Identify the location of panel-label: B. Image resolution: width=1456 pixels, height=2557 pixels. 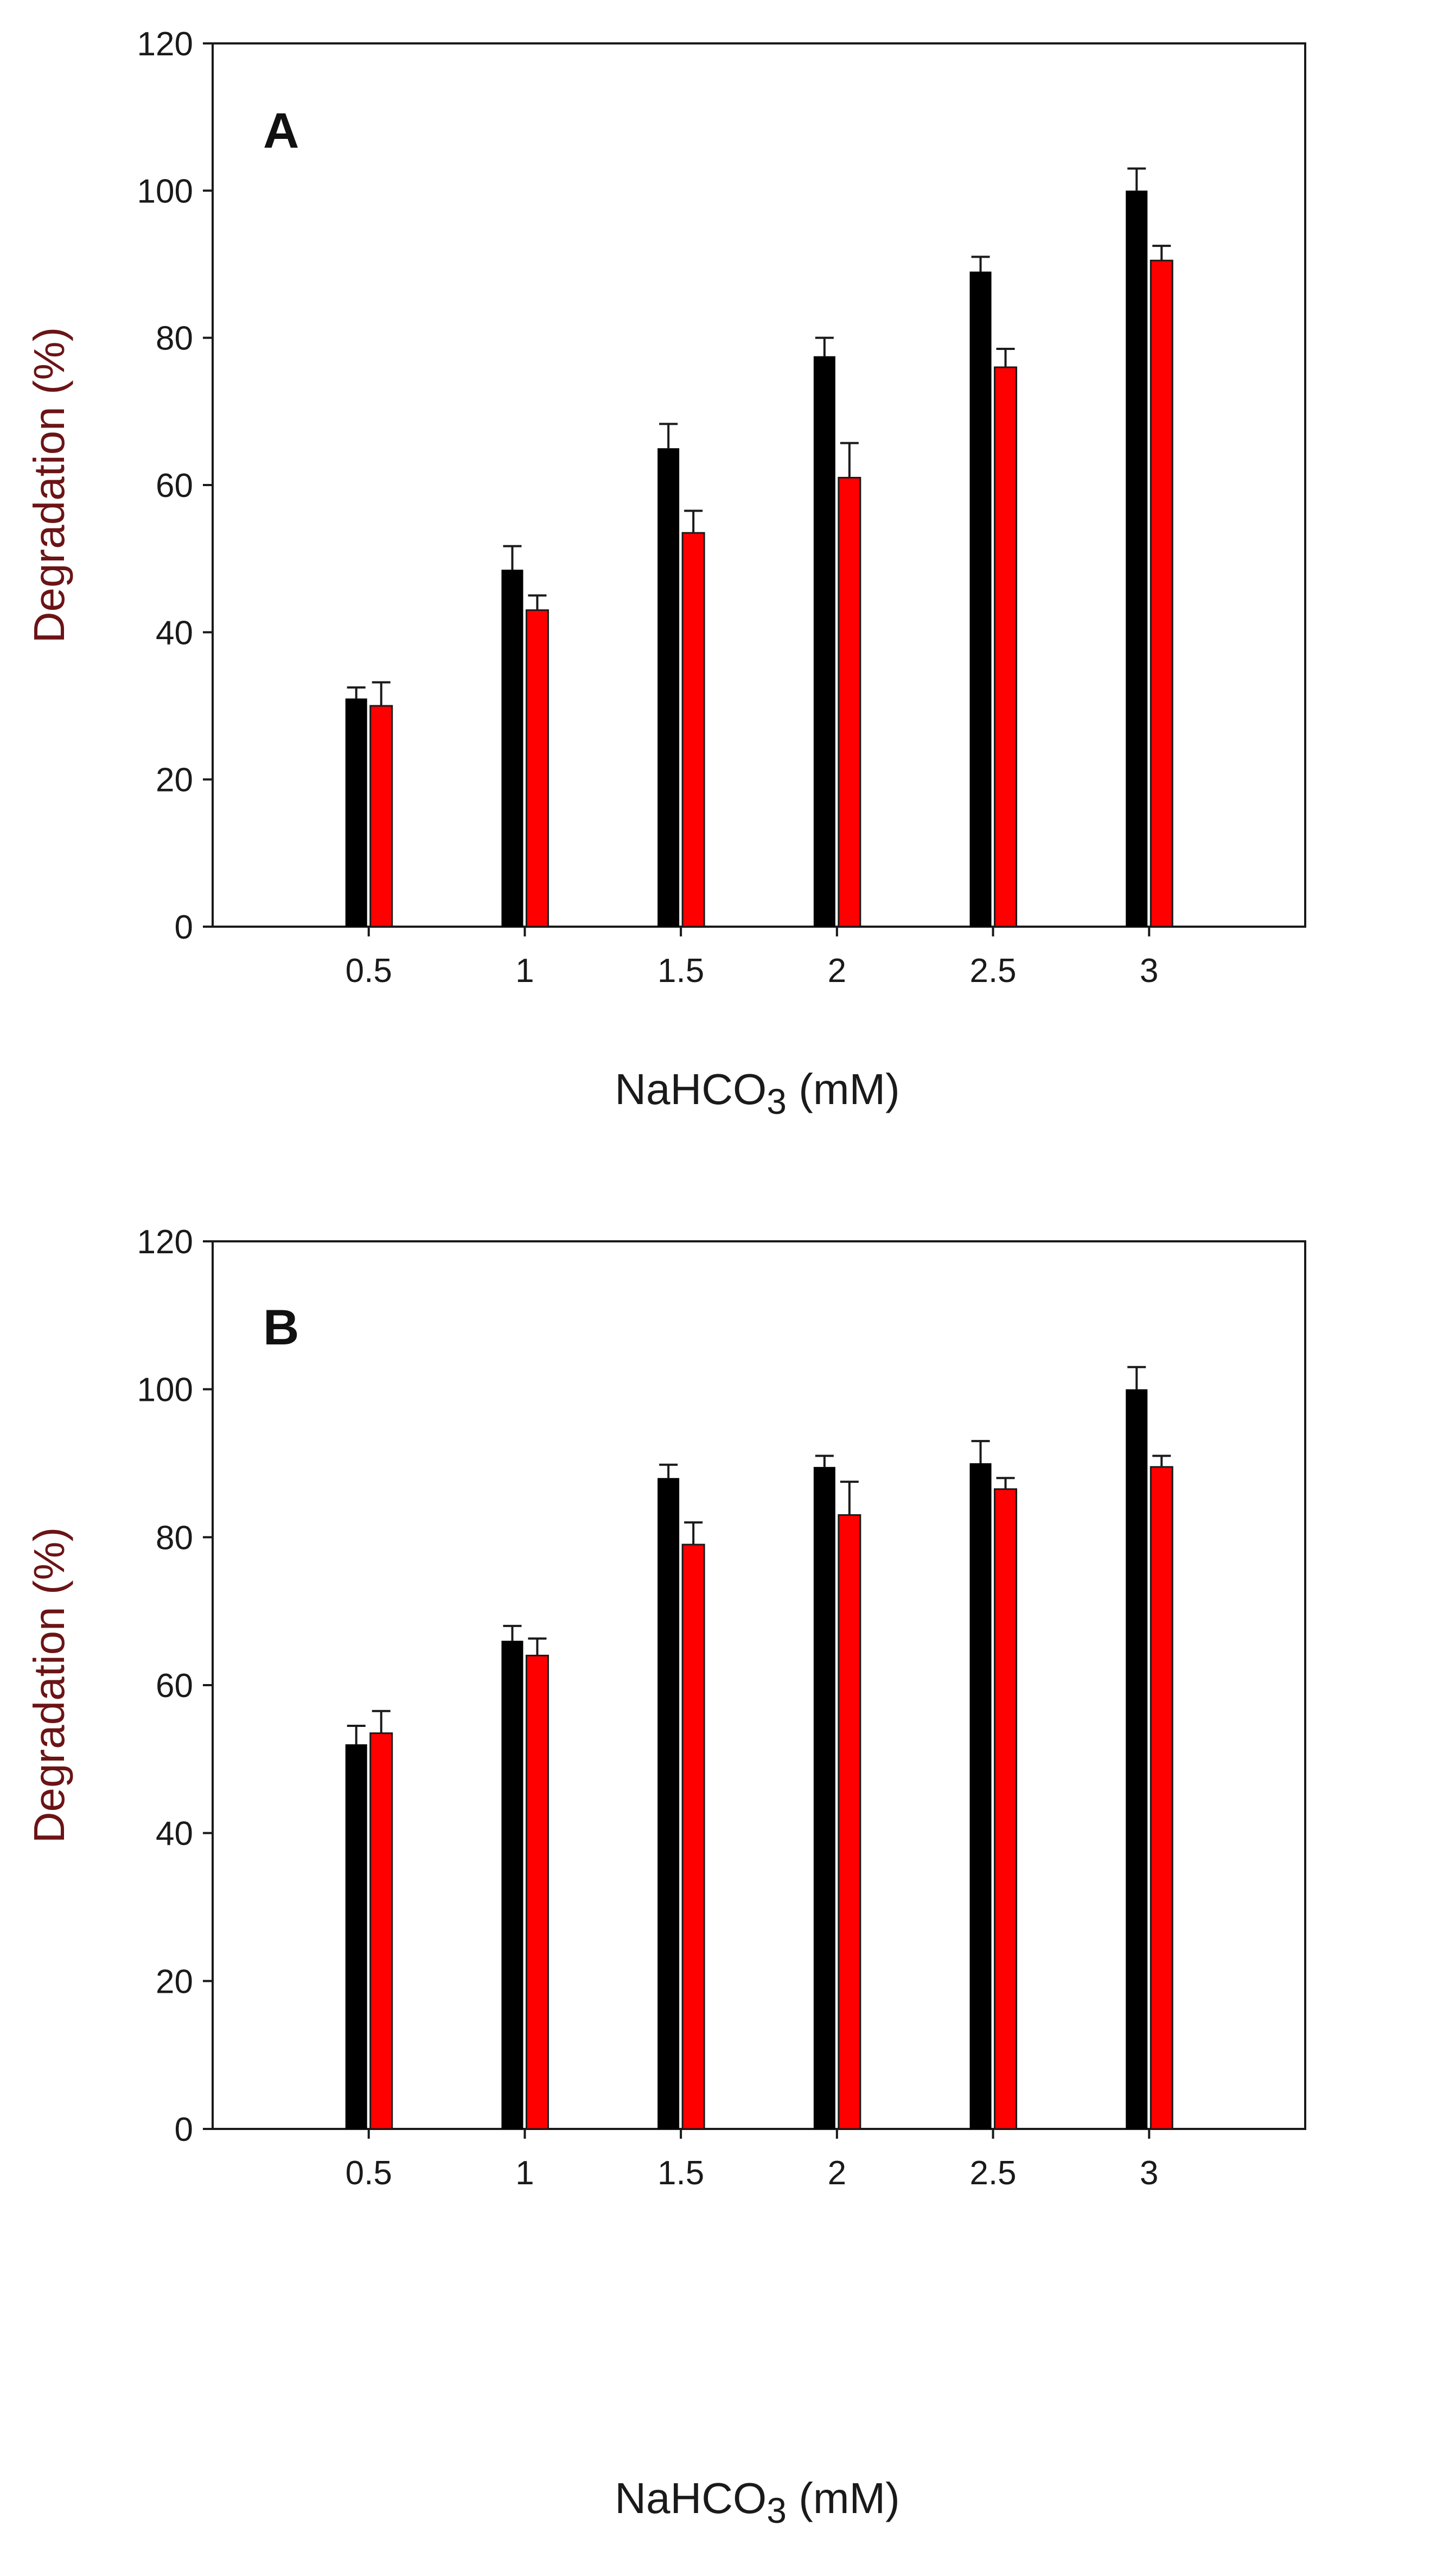
(281, 1327).